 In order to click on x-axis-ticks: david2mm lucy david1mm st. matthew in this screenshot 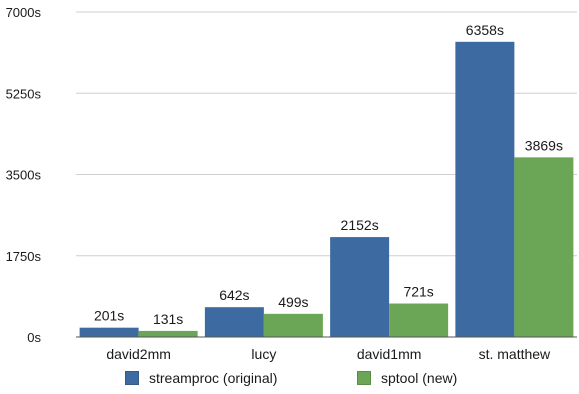, I will do `click(328, 354)`.